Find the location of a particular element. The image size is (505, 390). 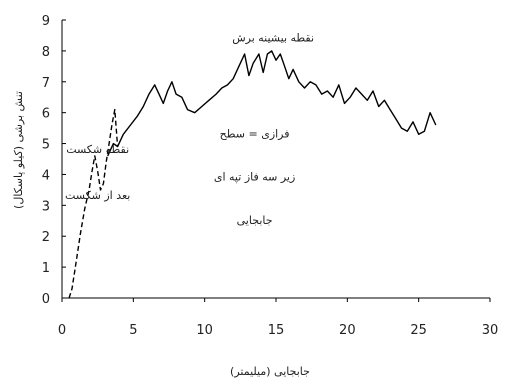

x-tick-label: 30 is located at coordinates (490, 330).